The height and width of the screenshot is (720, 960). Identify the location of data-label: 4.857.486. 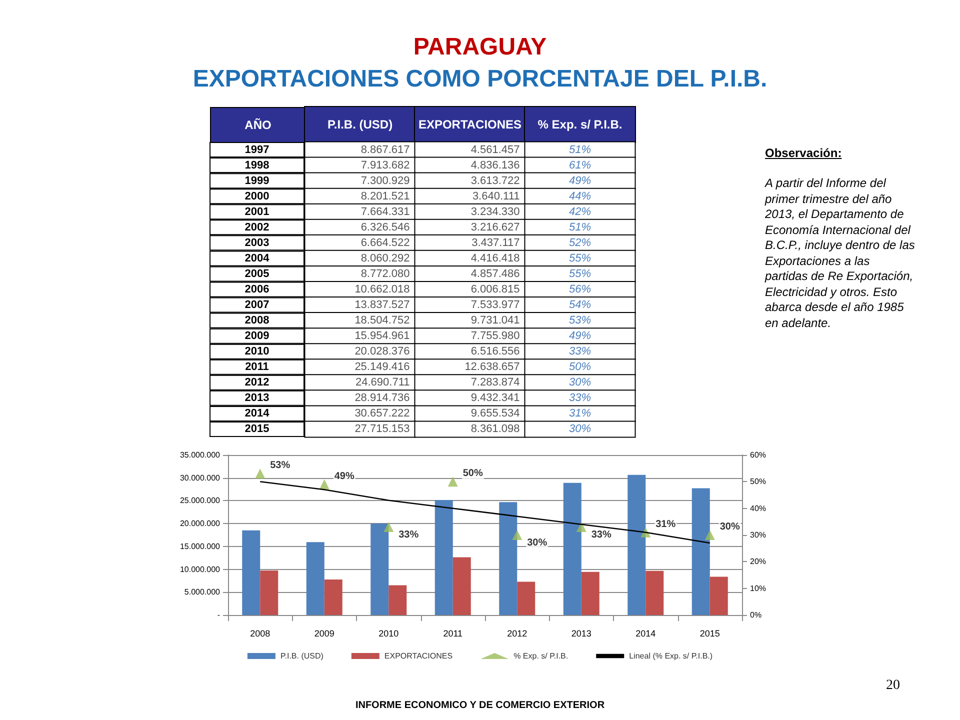
(495, 274).